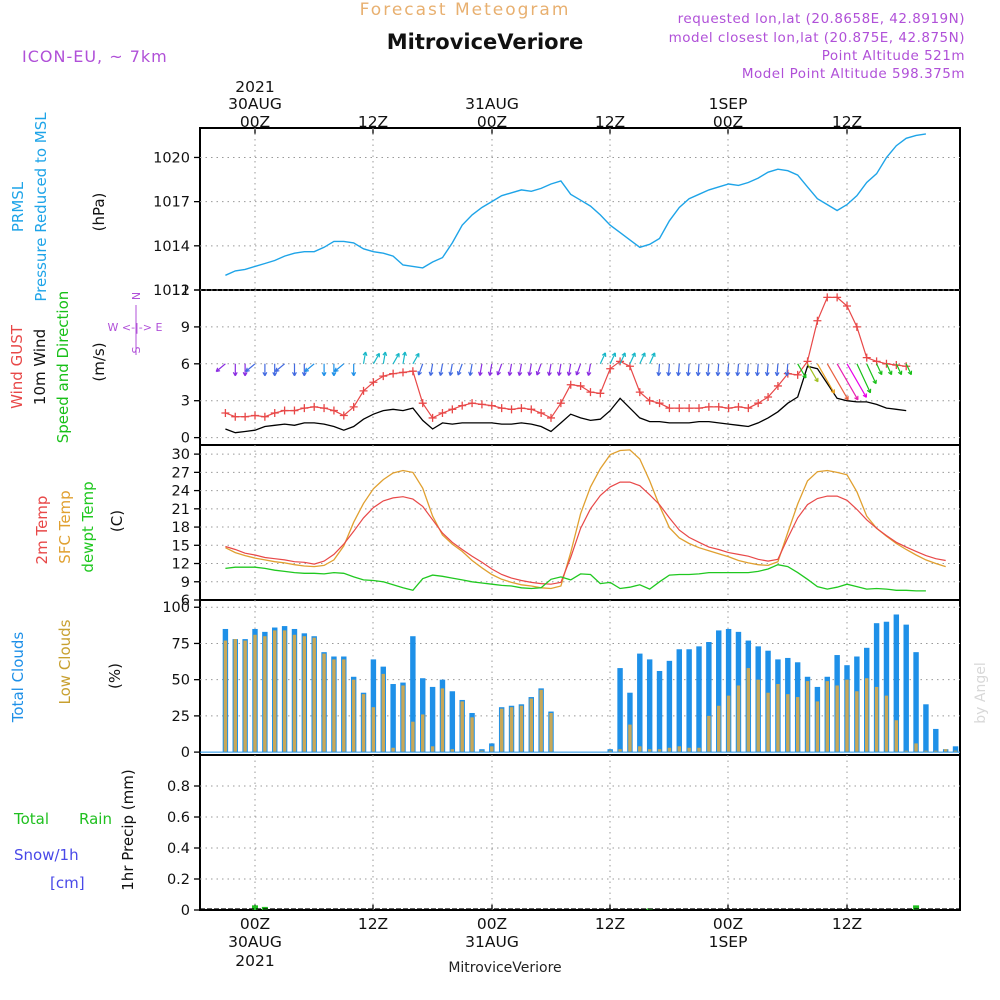  I want to click on cloud-unit: (%), so click(115, 676).